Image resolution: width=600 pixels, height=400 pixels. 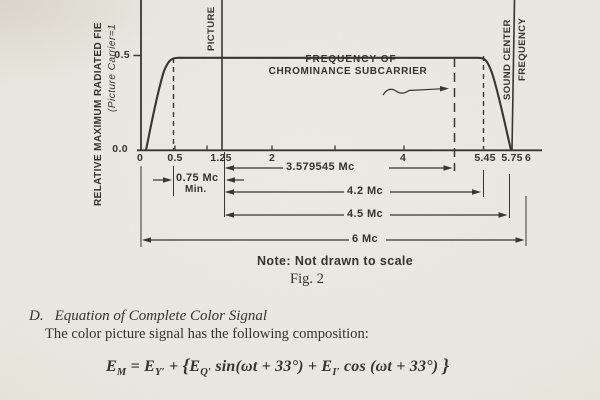 I want to click on x-tick-label: 5.75, so click(x=512, y=158).